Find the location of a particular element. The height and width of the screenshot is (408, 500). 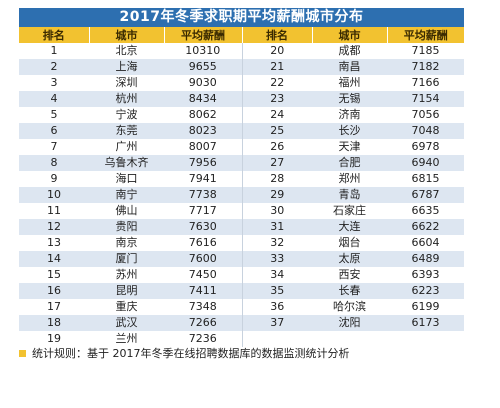

city-cell: 广州 is located at coordinates (126, 147).